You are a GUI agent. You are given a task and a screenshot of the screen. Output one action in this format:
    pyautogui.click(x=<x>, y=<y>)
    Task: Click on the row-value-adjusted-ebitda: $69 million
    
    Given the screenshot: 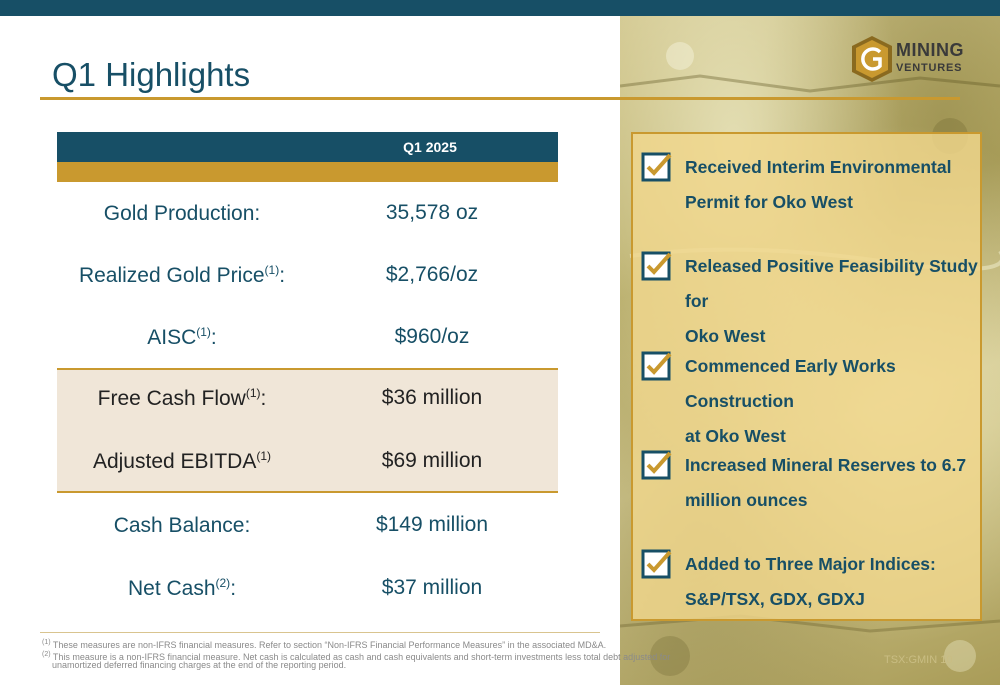 What is the action you would take?
    pyautogui.click(x=432, y=460)
    